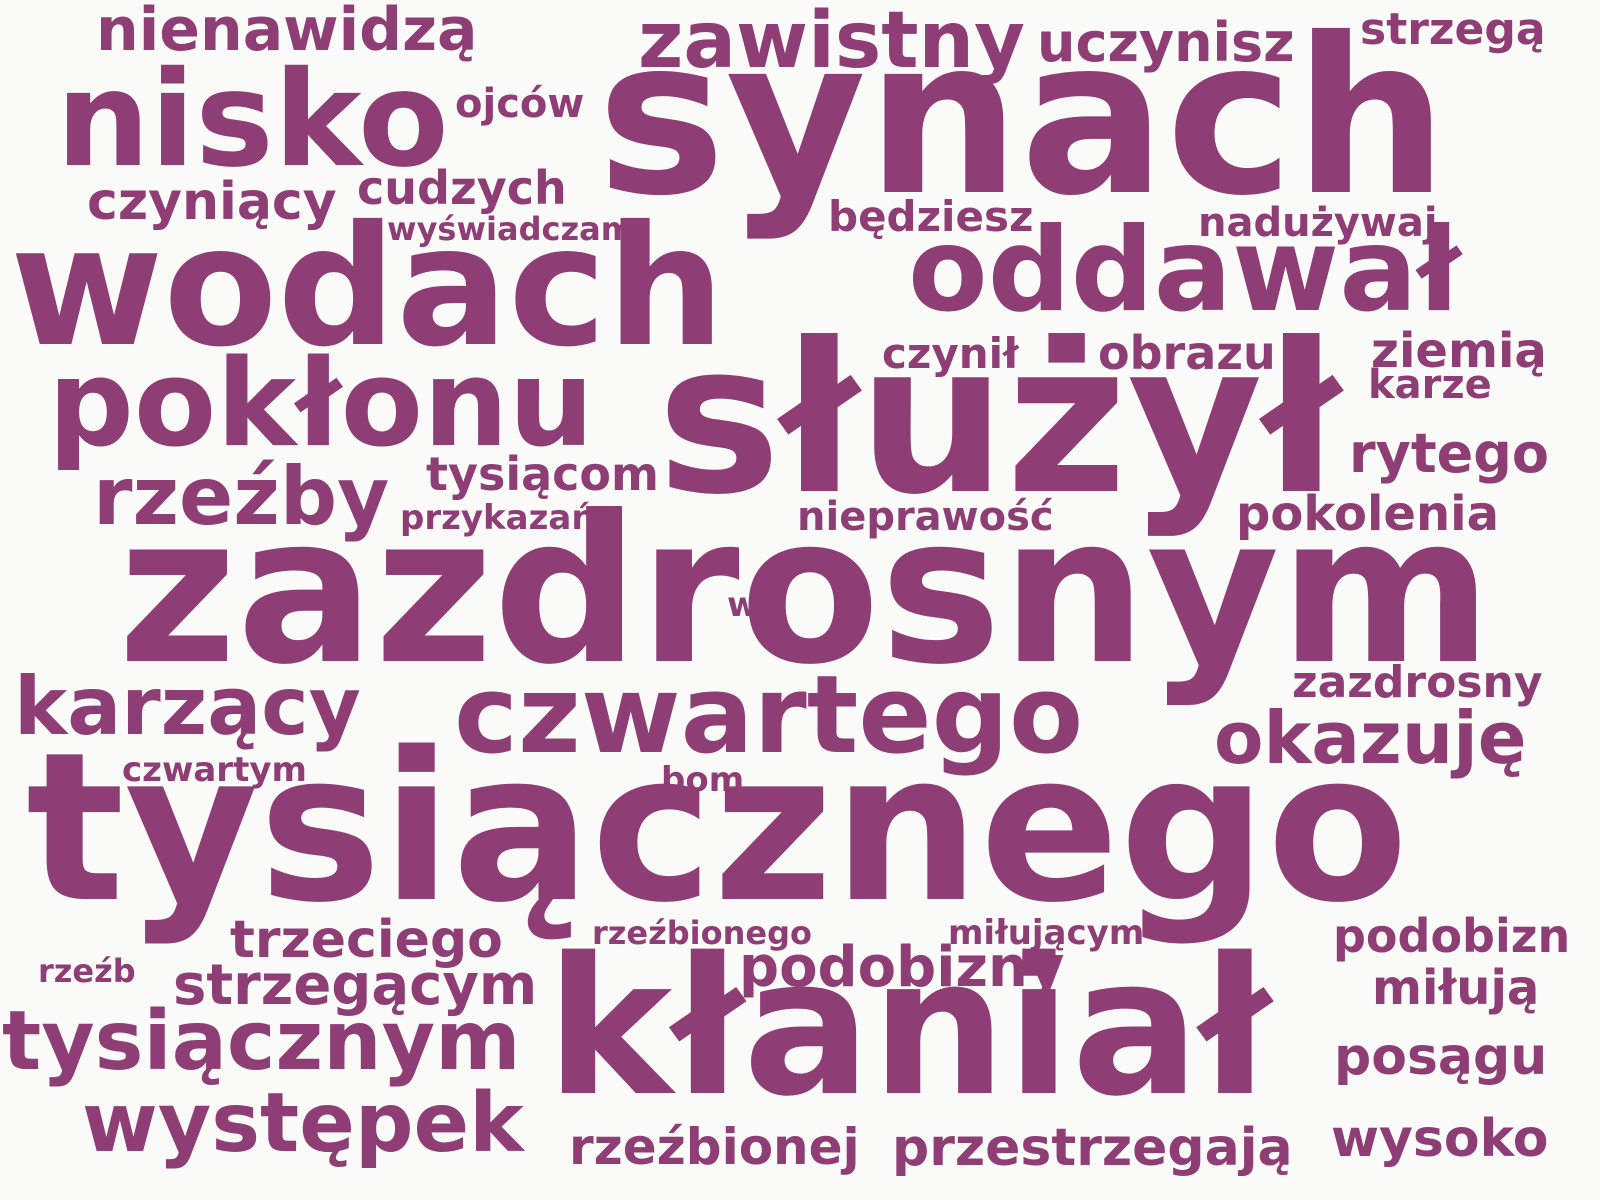  What do you see at coordinates (1452, 936) in the screenshot?
I see `word: podobizn` at bounding box center [1452, 936].